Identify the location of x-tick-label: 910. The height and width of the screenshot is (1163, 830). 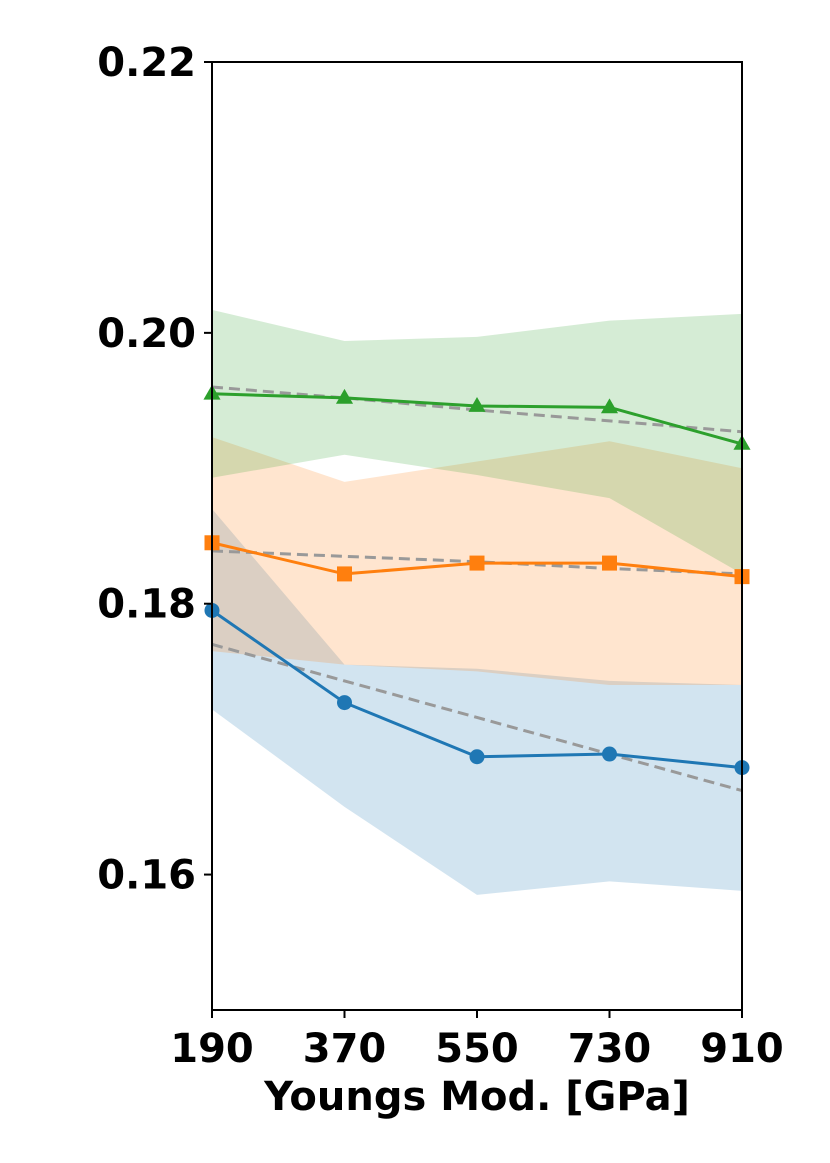
(742, 1049).